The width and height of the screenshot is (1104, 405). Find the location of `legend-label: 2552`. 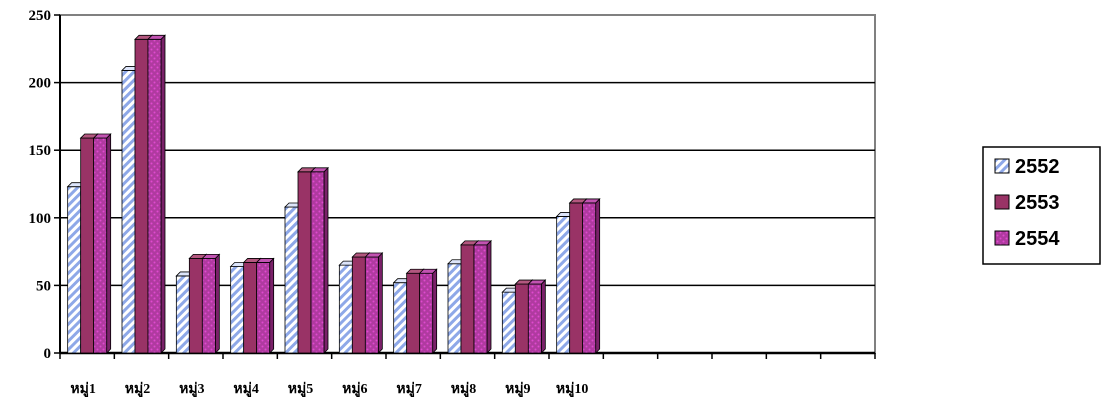

legend-label: 2552 is located at coordinates (1037, 167).